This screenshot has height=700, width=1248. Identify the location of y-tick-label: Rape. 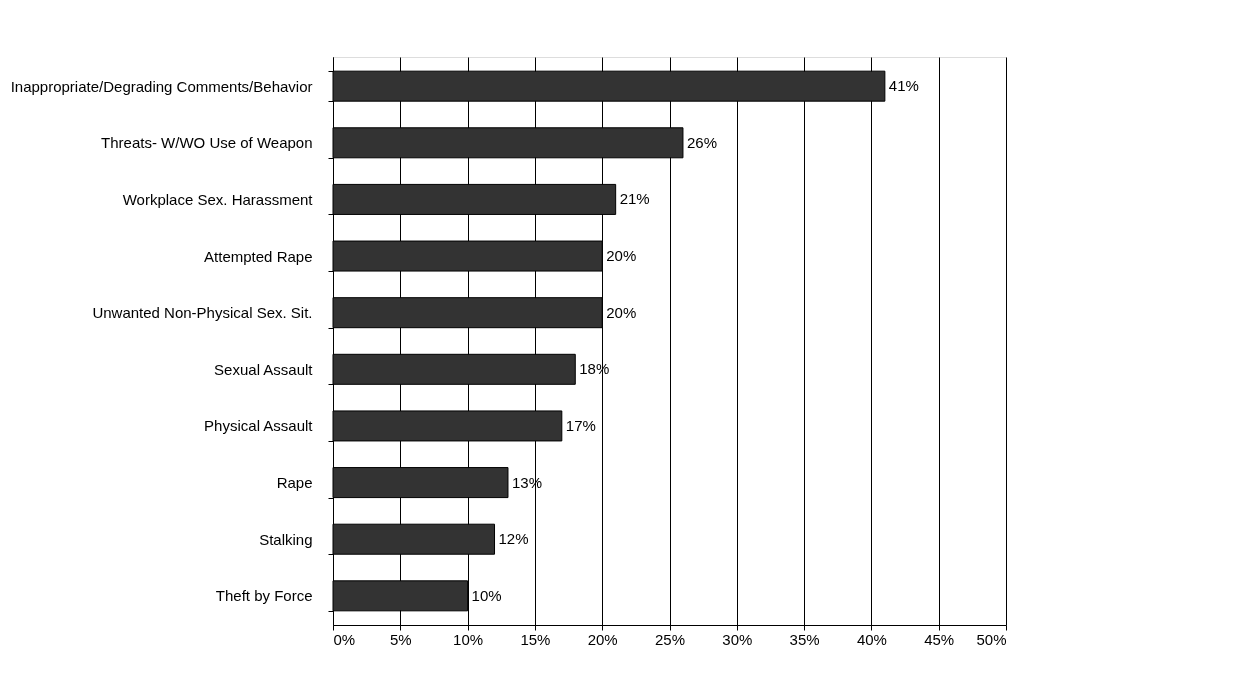
(294, 483).